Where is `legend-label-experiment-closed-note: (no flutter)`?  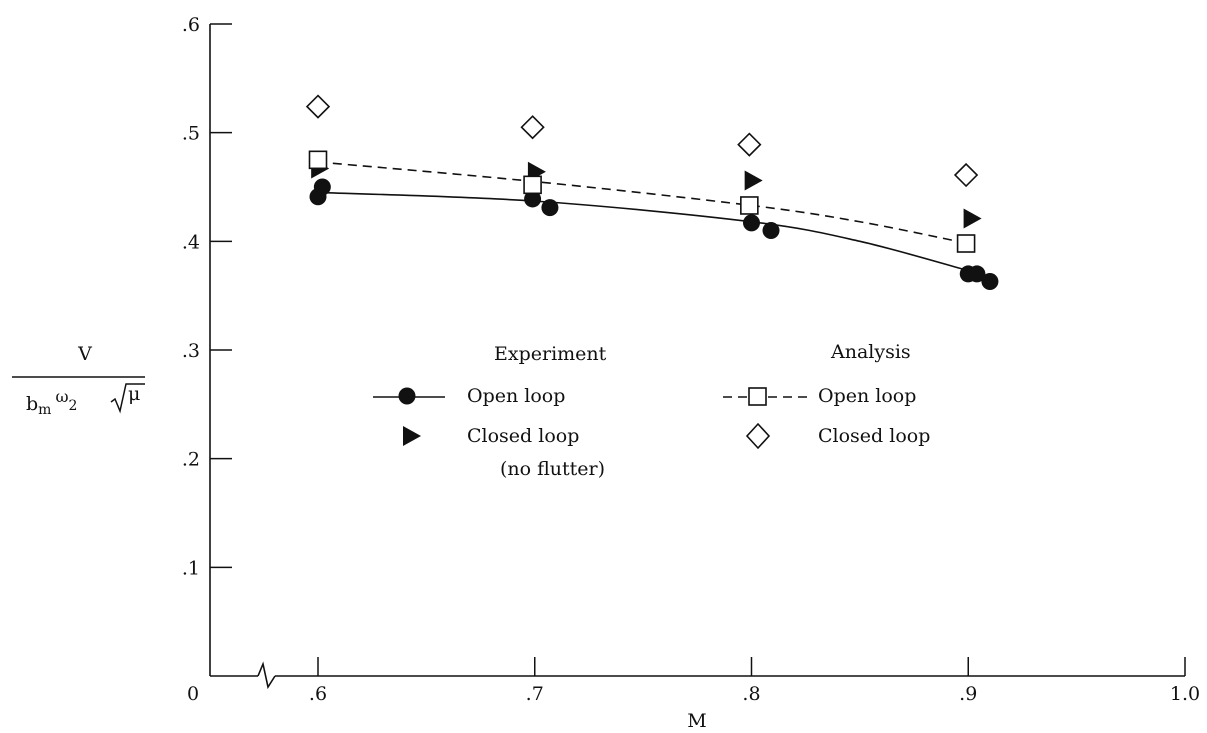 legend-label-experiment-closed-note: (no flutter) is located at coordinates (552, 469).